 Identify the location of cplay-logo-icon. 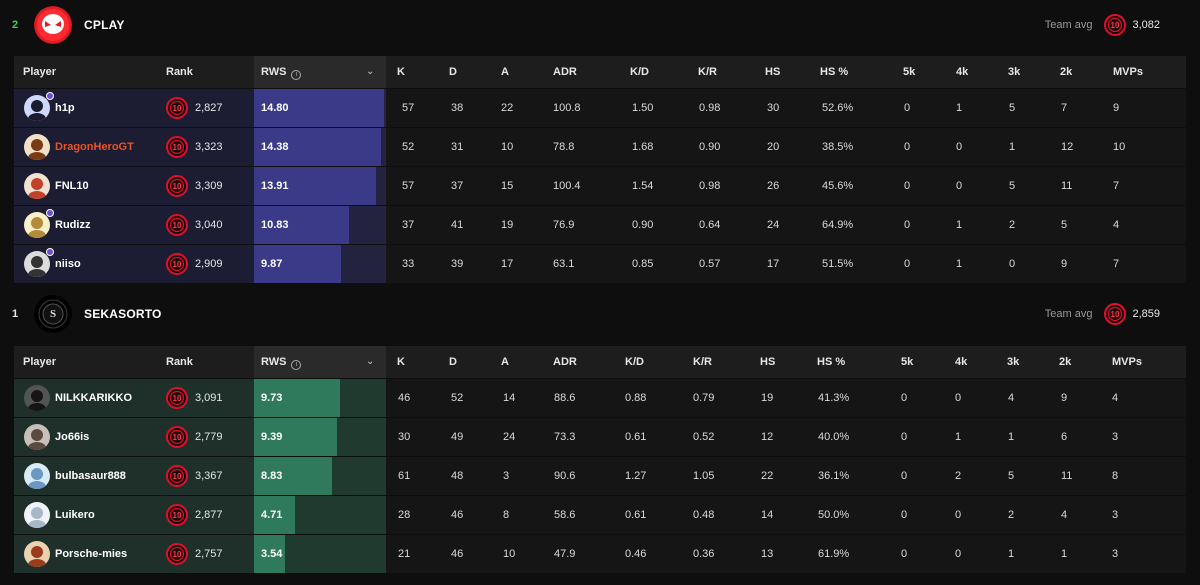
(53, 25).